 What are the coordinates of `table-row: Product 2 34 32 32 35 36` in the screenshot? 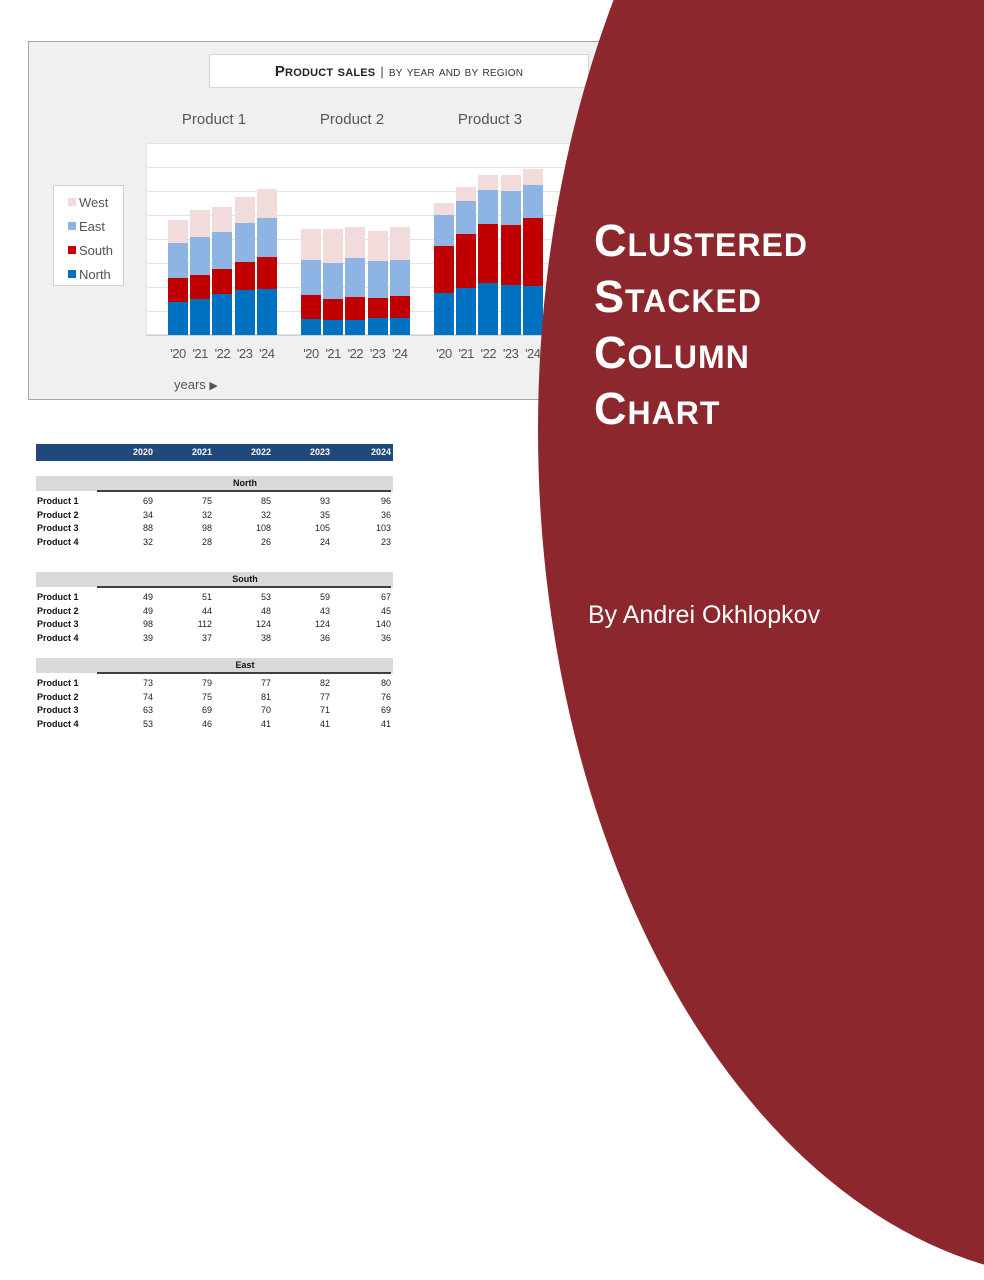 It's located at (214, 516).